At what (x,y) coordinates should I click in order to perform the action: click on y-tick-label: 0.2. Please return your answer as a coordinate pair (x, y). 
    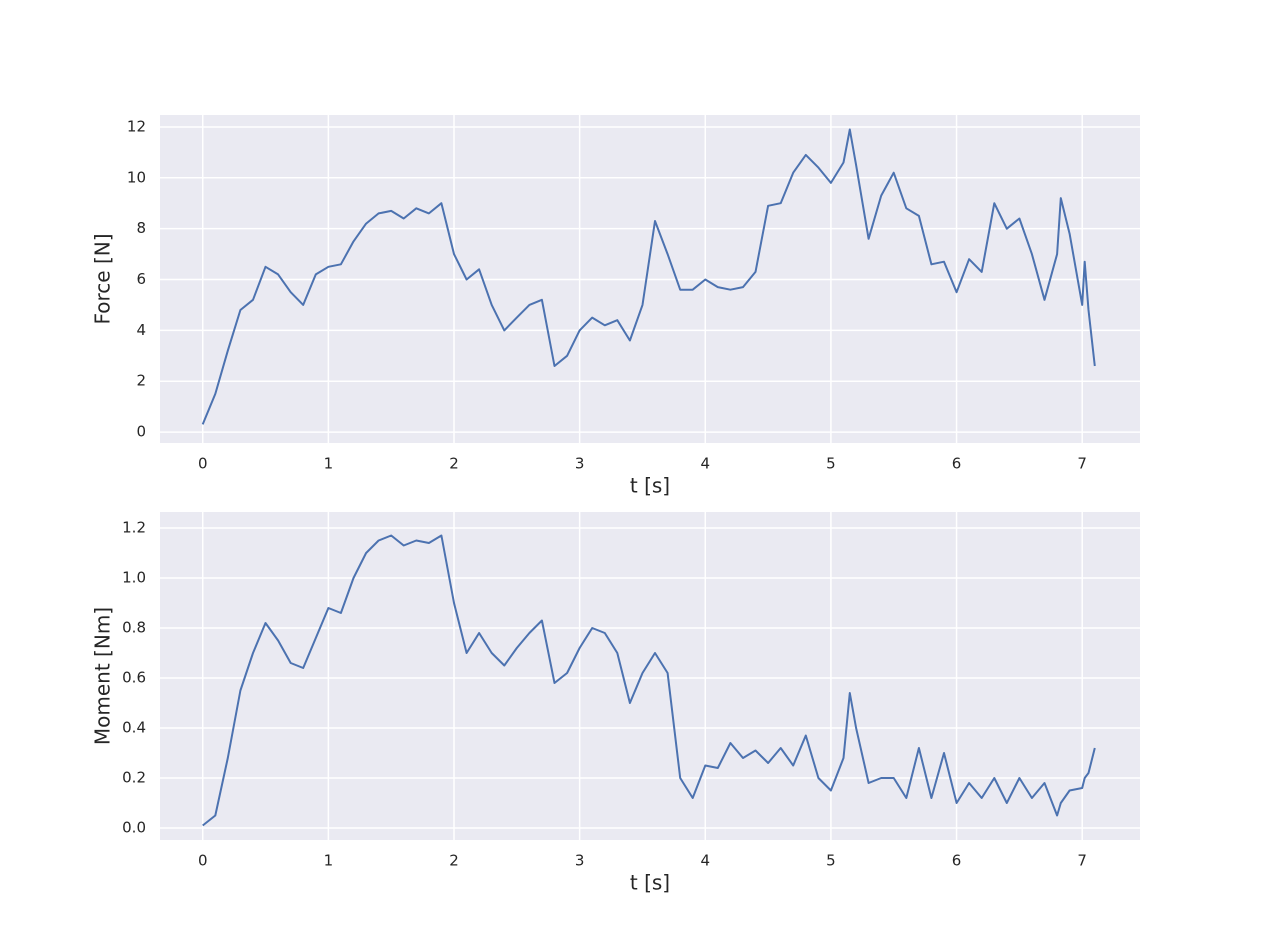
    Looking at the image, I should click on (134, 778).